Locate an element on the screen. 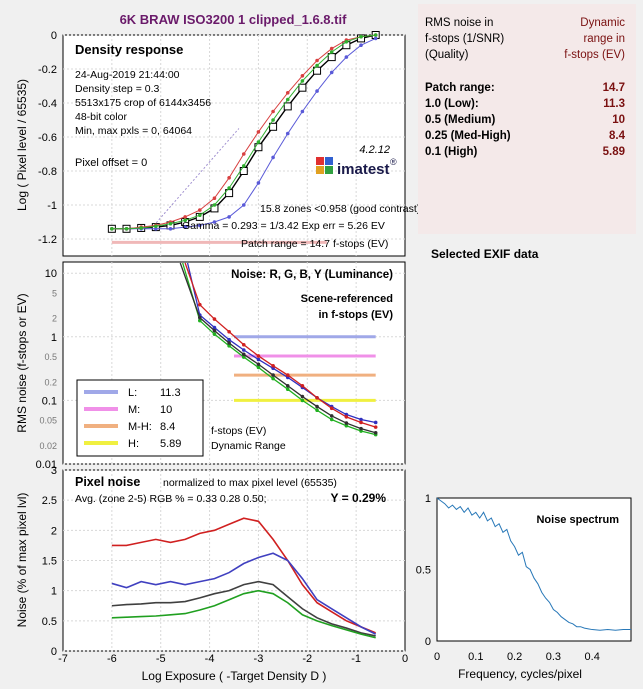 The image size is (643, 689). pixel-x-tick-label: -3 is located at coordinates (259, 659).